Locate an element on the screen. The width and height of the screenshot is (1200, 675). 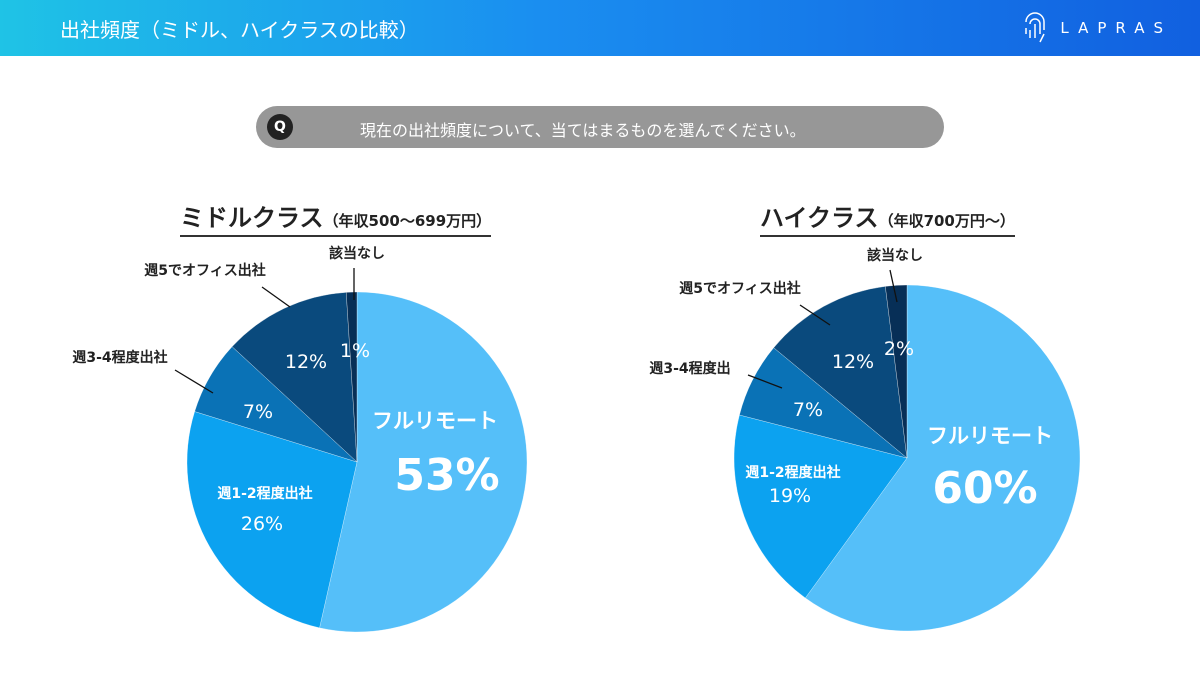
chart-subtitle: （年収500〜699万円） is located at coordinates (407, 221).